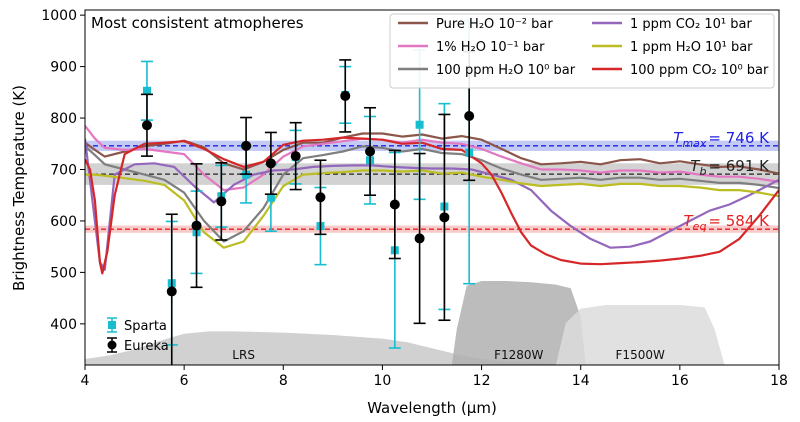  I want to click on y-tick-label: 800, so click(63, 119).